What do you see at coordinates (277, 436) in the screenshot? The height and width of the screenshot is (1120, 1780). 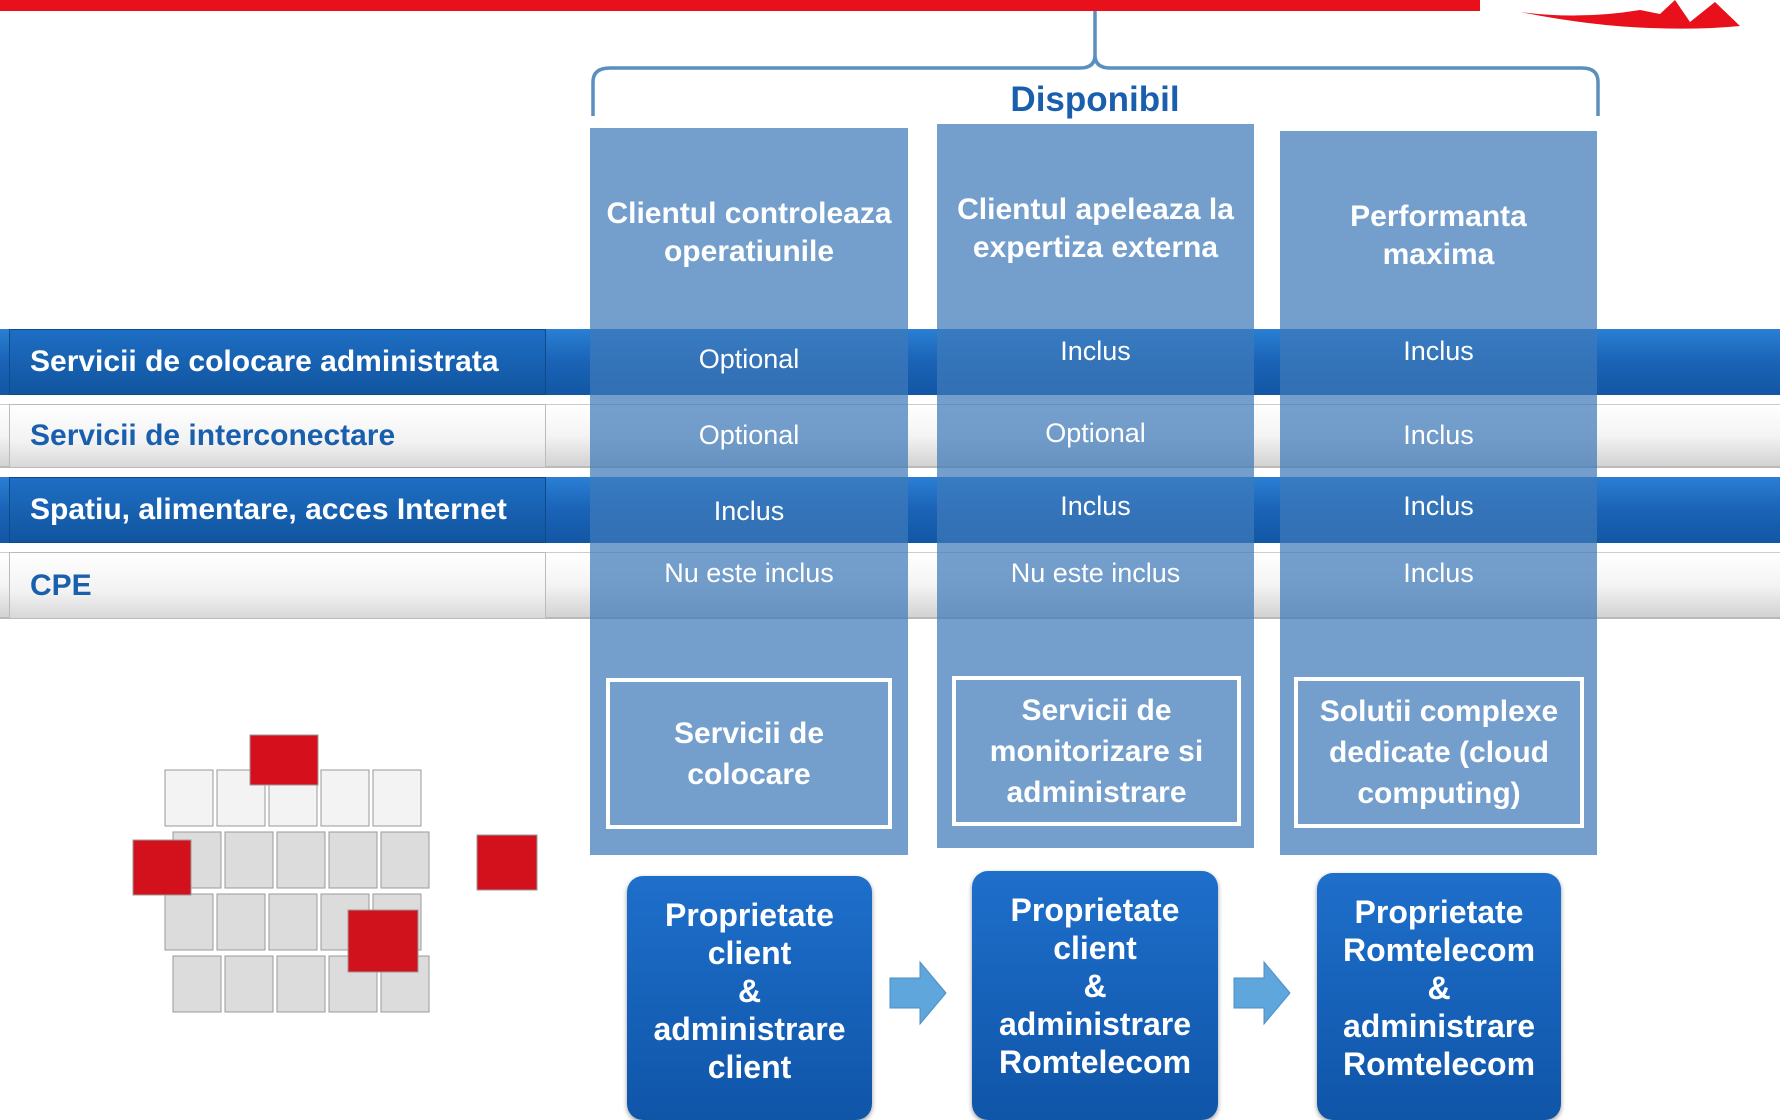 I see `row-label: Servicii de interconectare` at bounding box center [277, 436].